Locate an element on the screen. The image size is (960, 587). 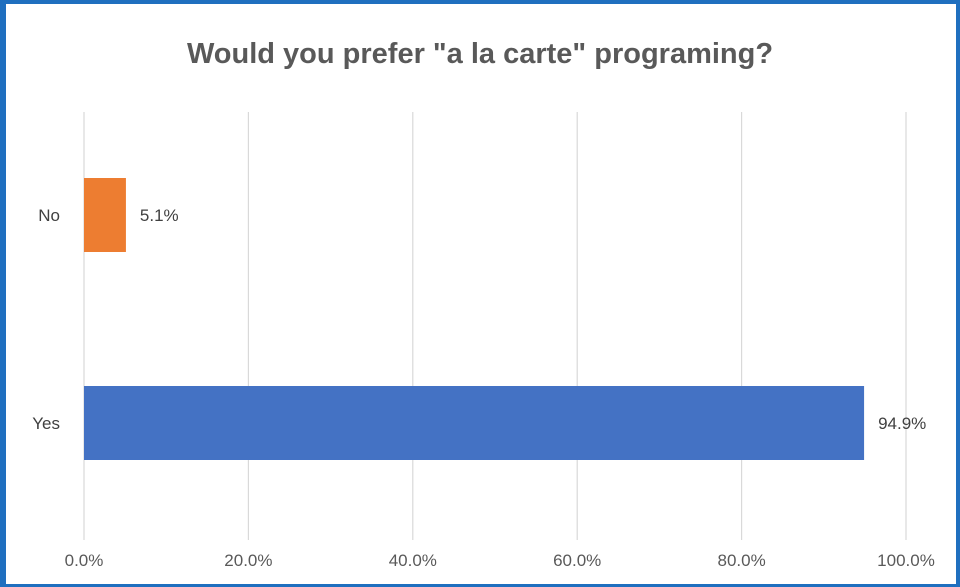
x-tick-label: 60.0% is located at coordinates (577, 560).